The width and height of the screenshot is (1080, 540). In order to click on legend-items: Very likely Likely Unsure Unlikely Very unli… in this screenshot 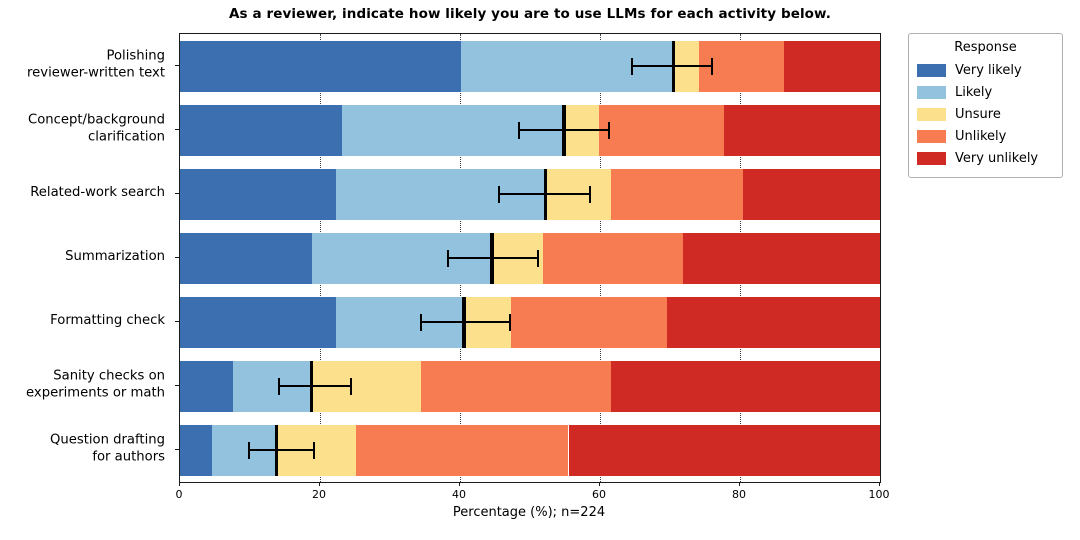, I will do `click(985, 114)`.